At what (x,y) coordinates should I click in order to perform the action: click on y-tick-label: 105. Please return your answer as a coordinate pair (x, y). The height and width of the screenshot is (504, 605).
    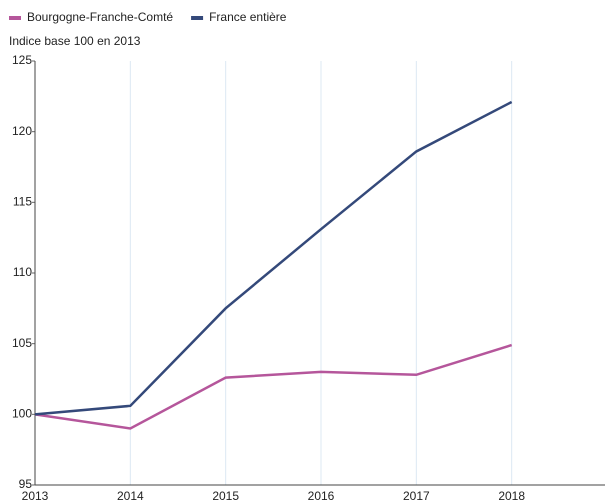
    Looking at the image, I should click on (22, 343).